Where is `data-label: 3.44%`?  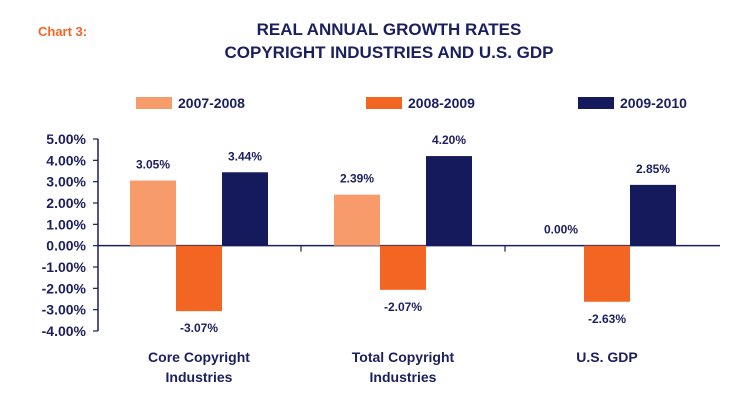 data-label: 3.44% is located at coordinates (245, 156).